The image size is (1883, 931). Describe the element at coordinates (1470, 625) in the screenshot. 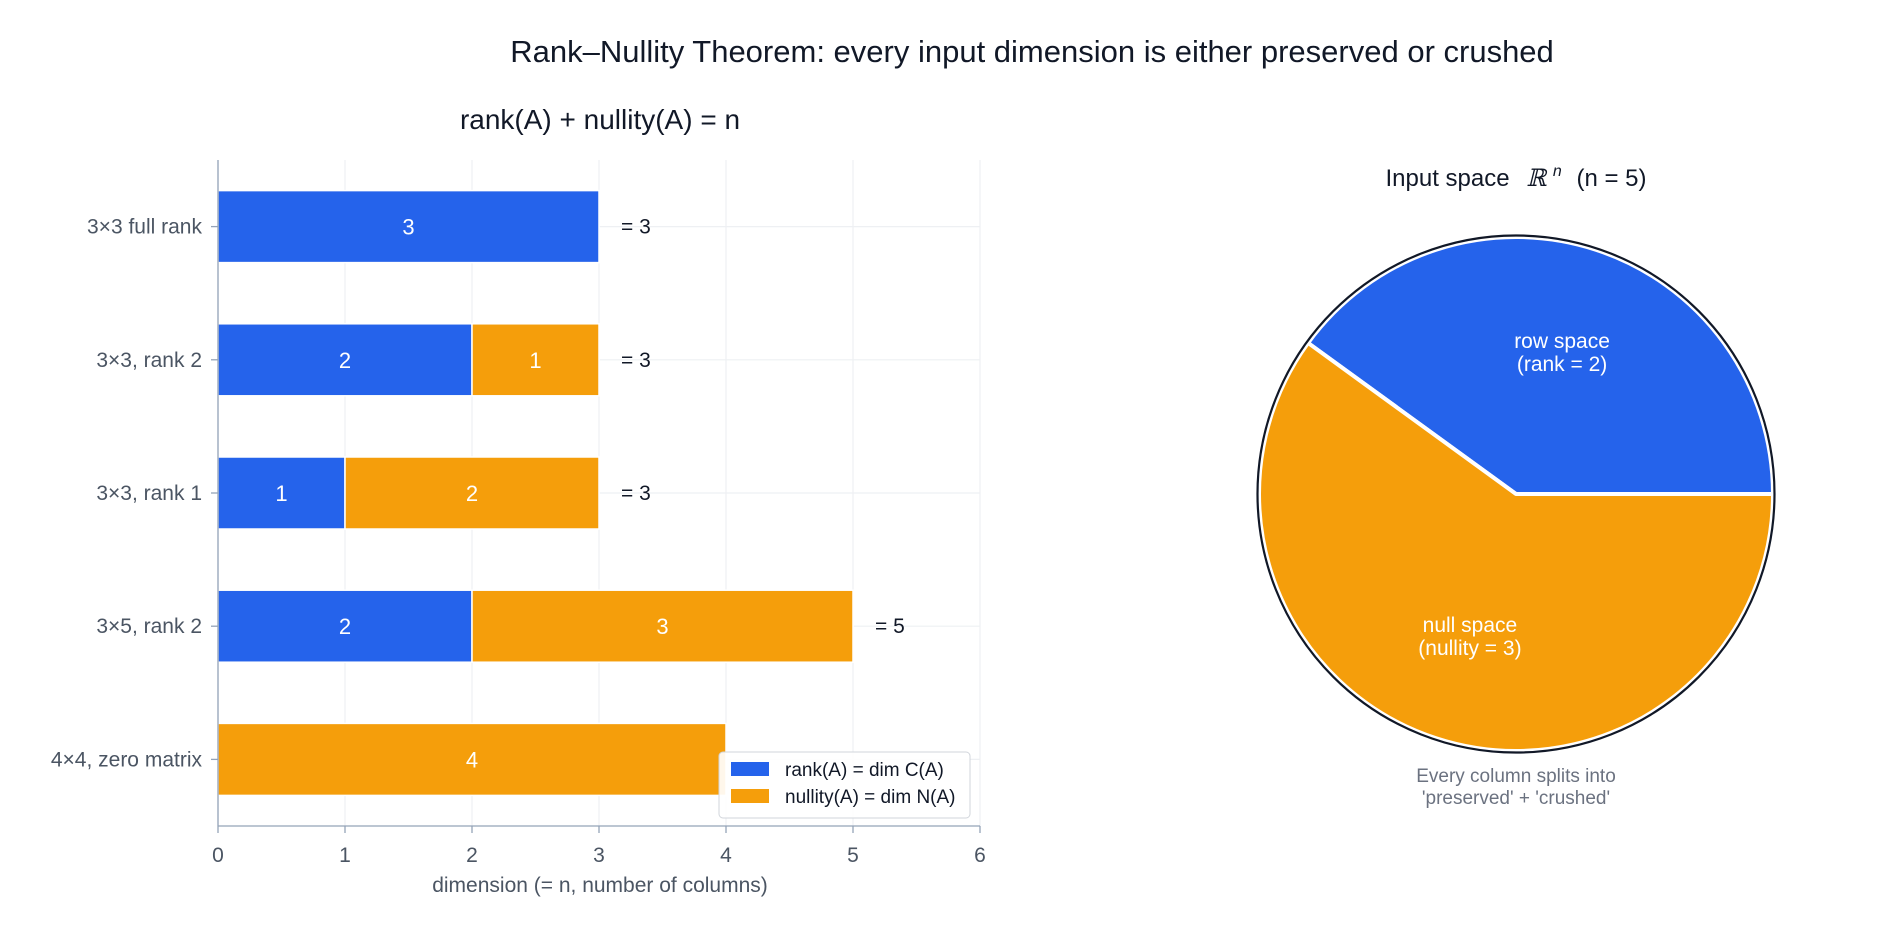

I see `pie-slice-label-line1: null space` at that location.